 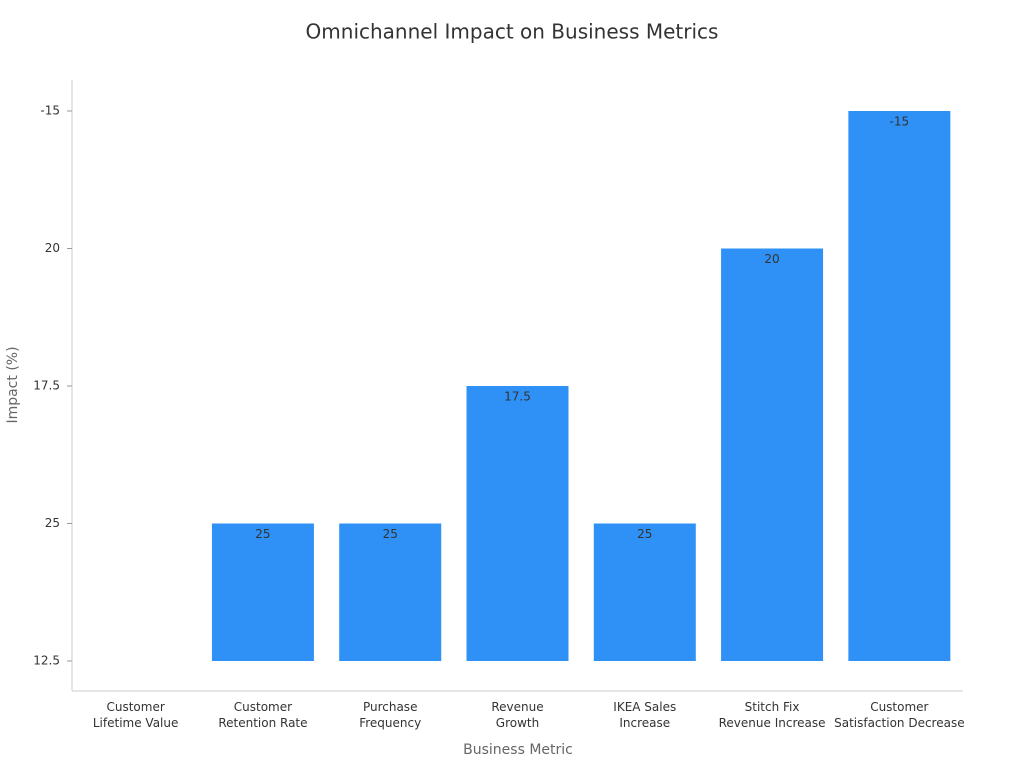 What do you see at coordinates (517, 715) in the screenshot?
I see `x-tick-label: Revenue Growth` at bounding box center [517, 715].